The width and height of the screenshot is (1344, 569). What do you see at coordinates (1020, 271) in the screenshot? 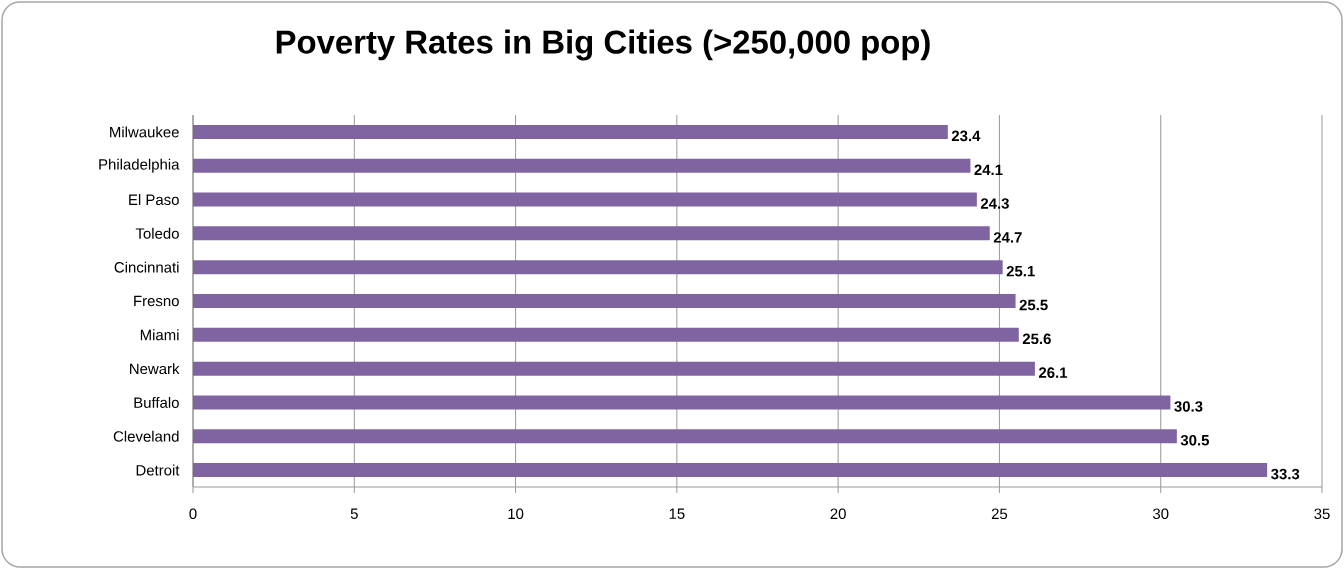
I see `data-label: 25.1` at bounding box center [1020, 271].